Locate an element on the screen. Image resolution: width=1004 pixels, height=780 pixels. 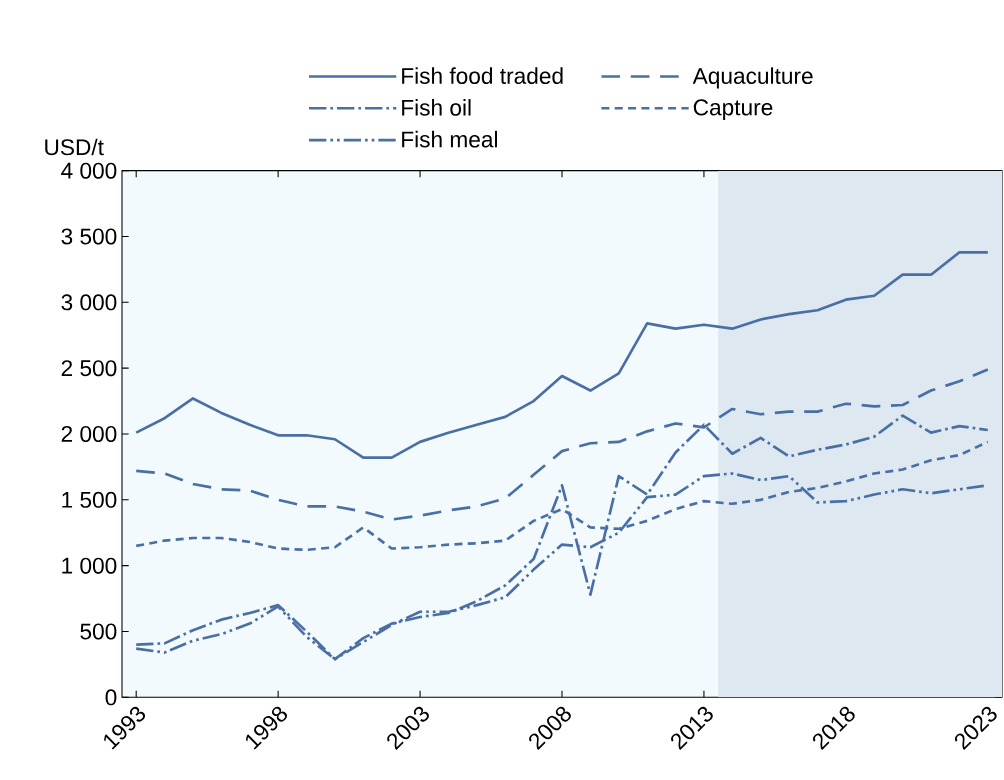
y-tick-label: 1 500 is located at coordinates (89, 499).